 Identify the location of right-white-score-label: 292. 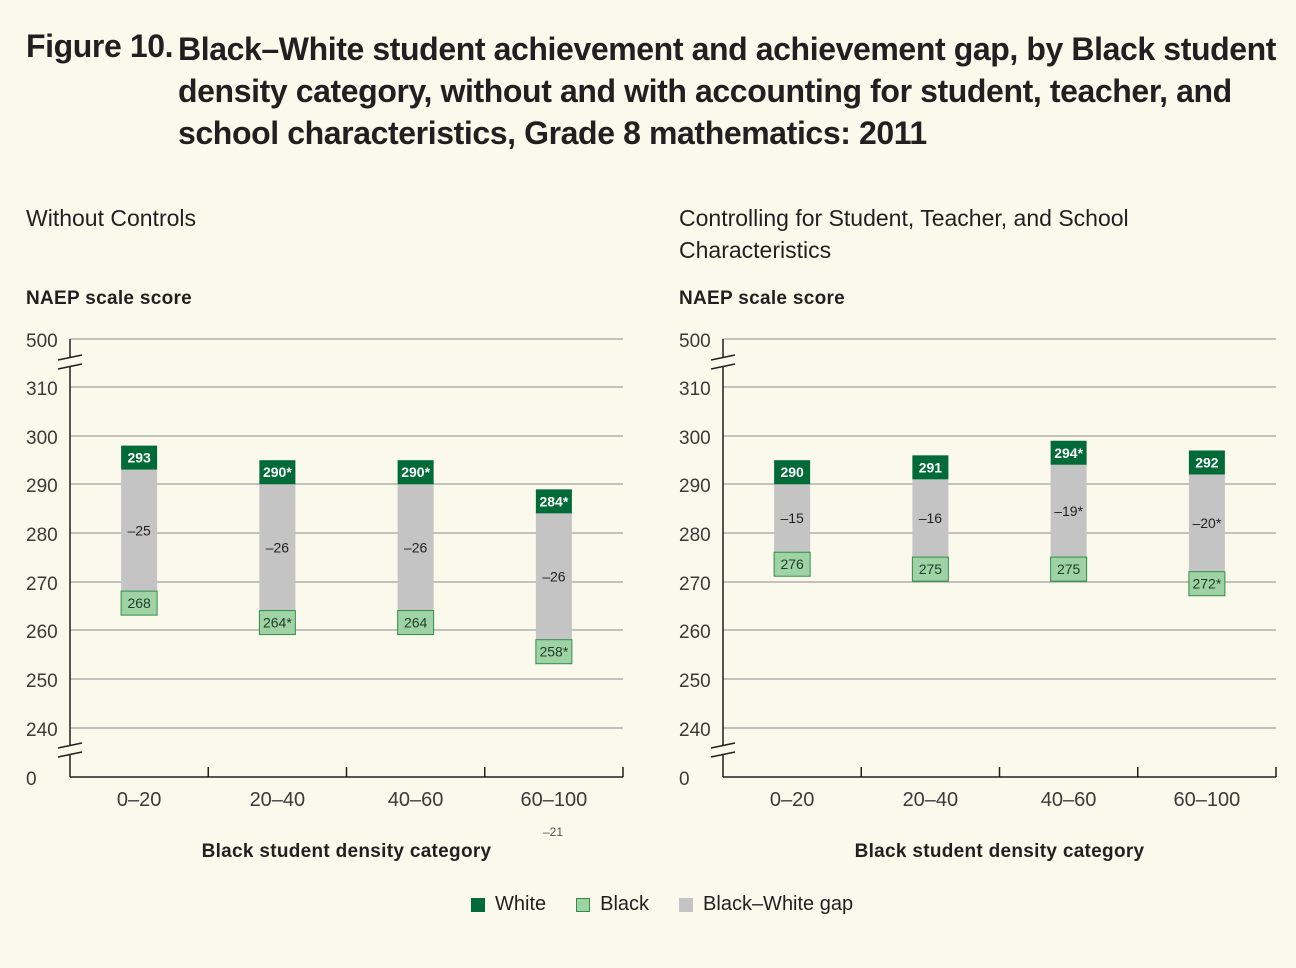
(1207, 462).